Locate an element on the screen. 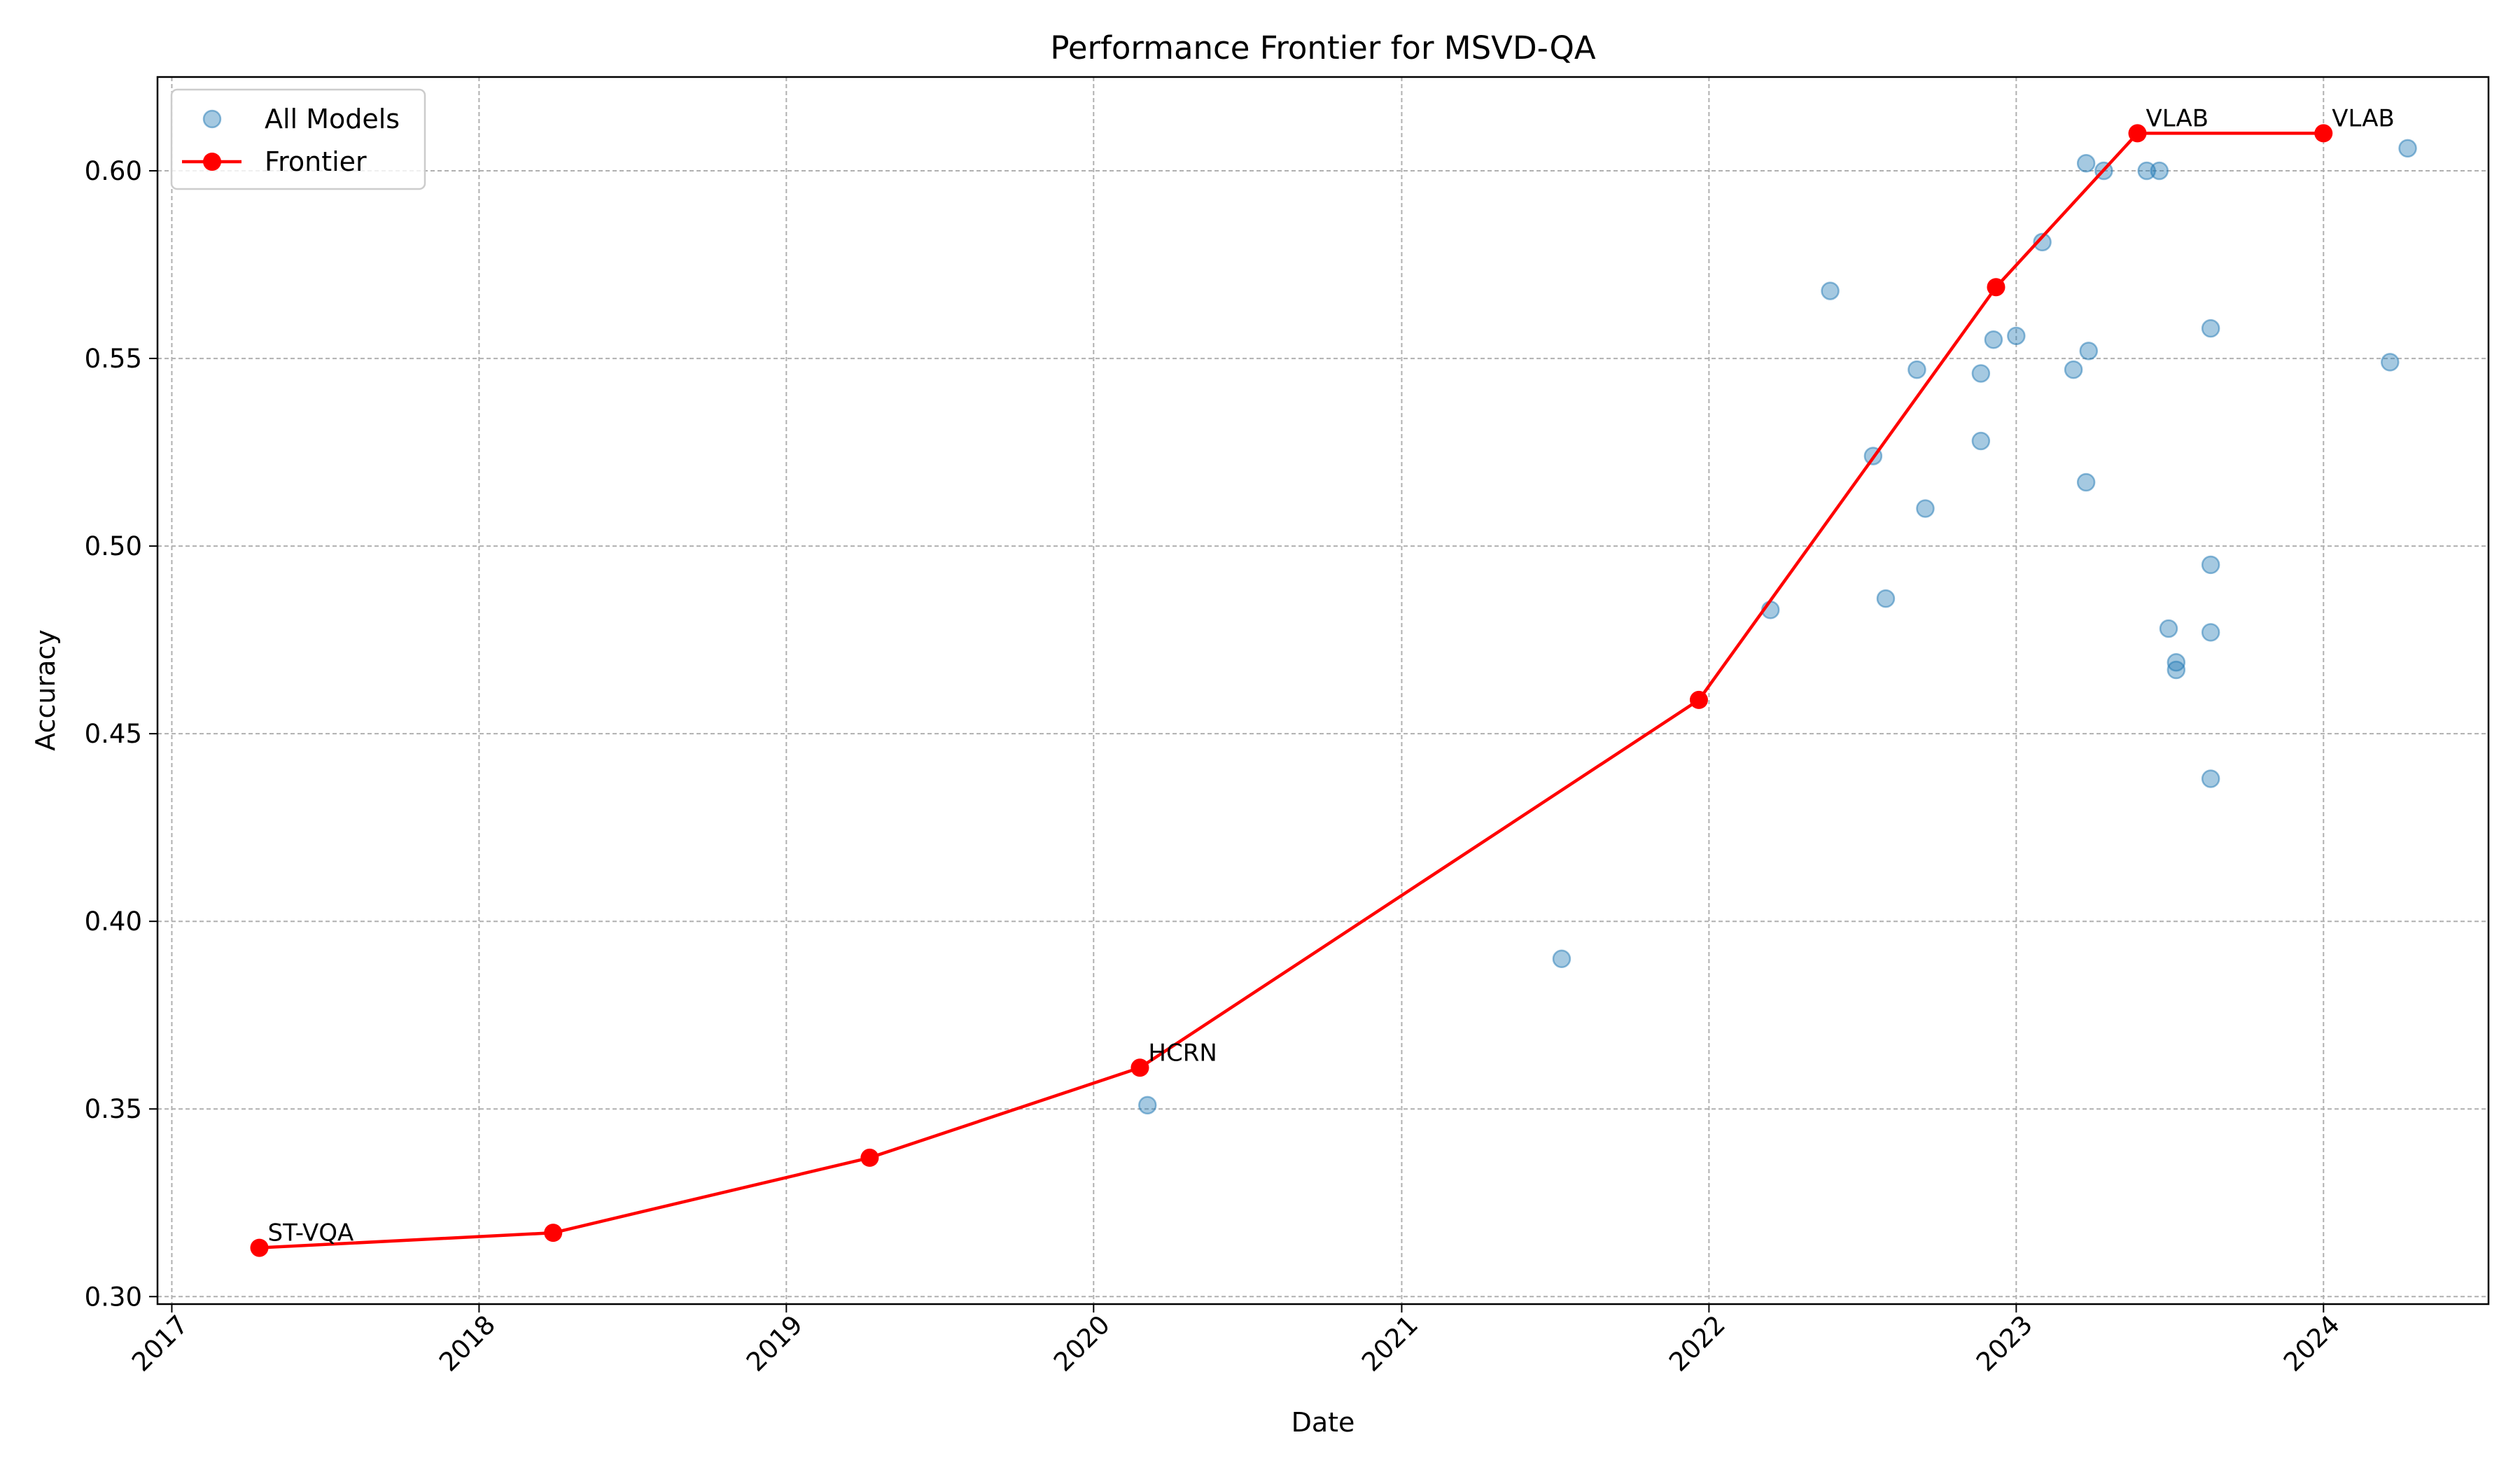  legend-marker-frontier is located at coordinates (212, 162).